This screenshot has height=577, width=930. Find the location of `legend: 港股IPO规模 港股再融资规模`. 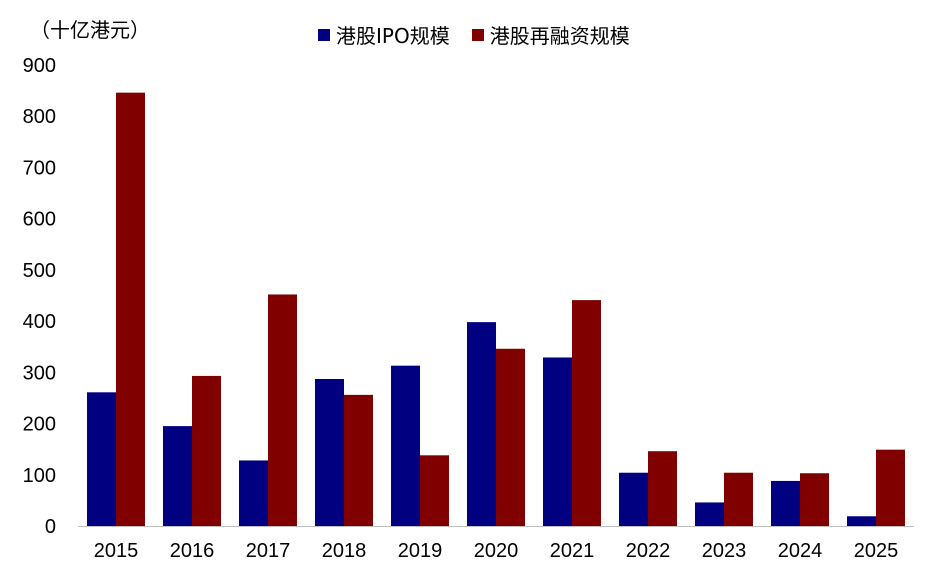

legend: 港股IPO规模 港股再融资规模 is located at coordinates (485, 34).